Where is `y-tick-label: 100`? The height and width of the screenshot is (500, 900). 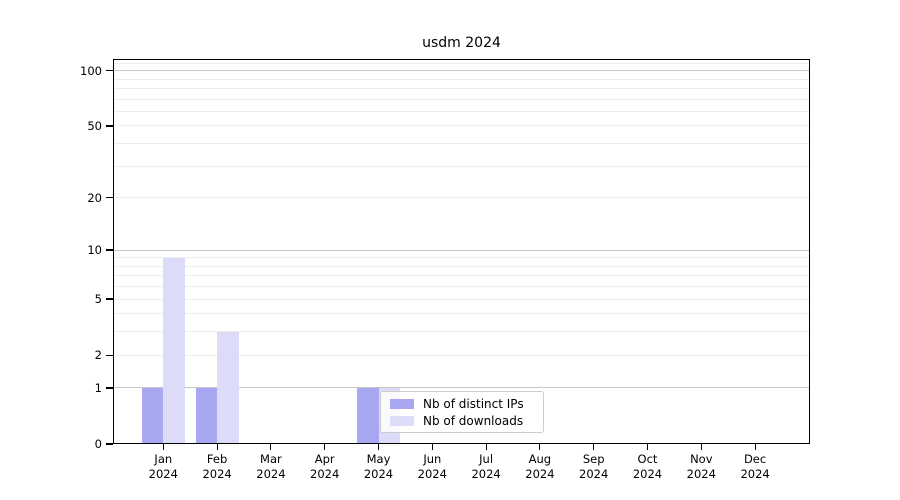 y-tick-label: 100 is located at coordinates (91, 70).